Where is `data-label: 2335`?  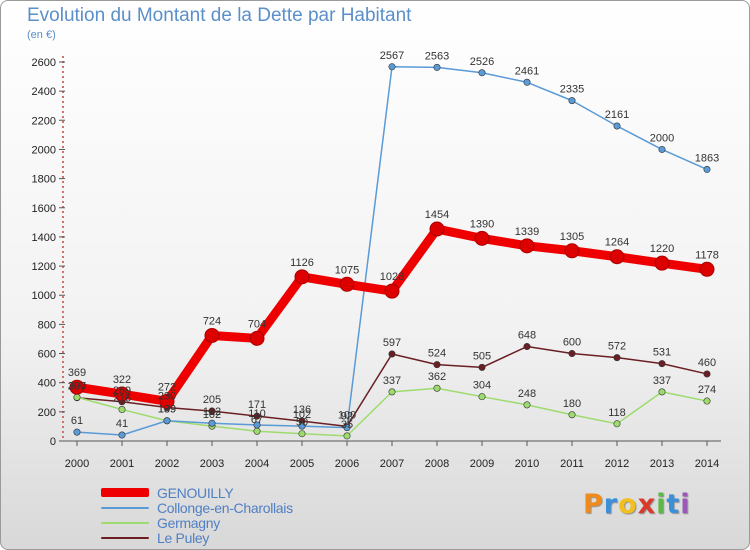
data-label: 2335 is located at coordinates (572, 90).